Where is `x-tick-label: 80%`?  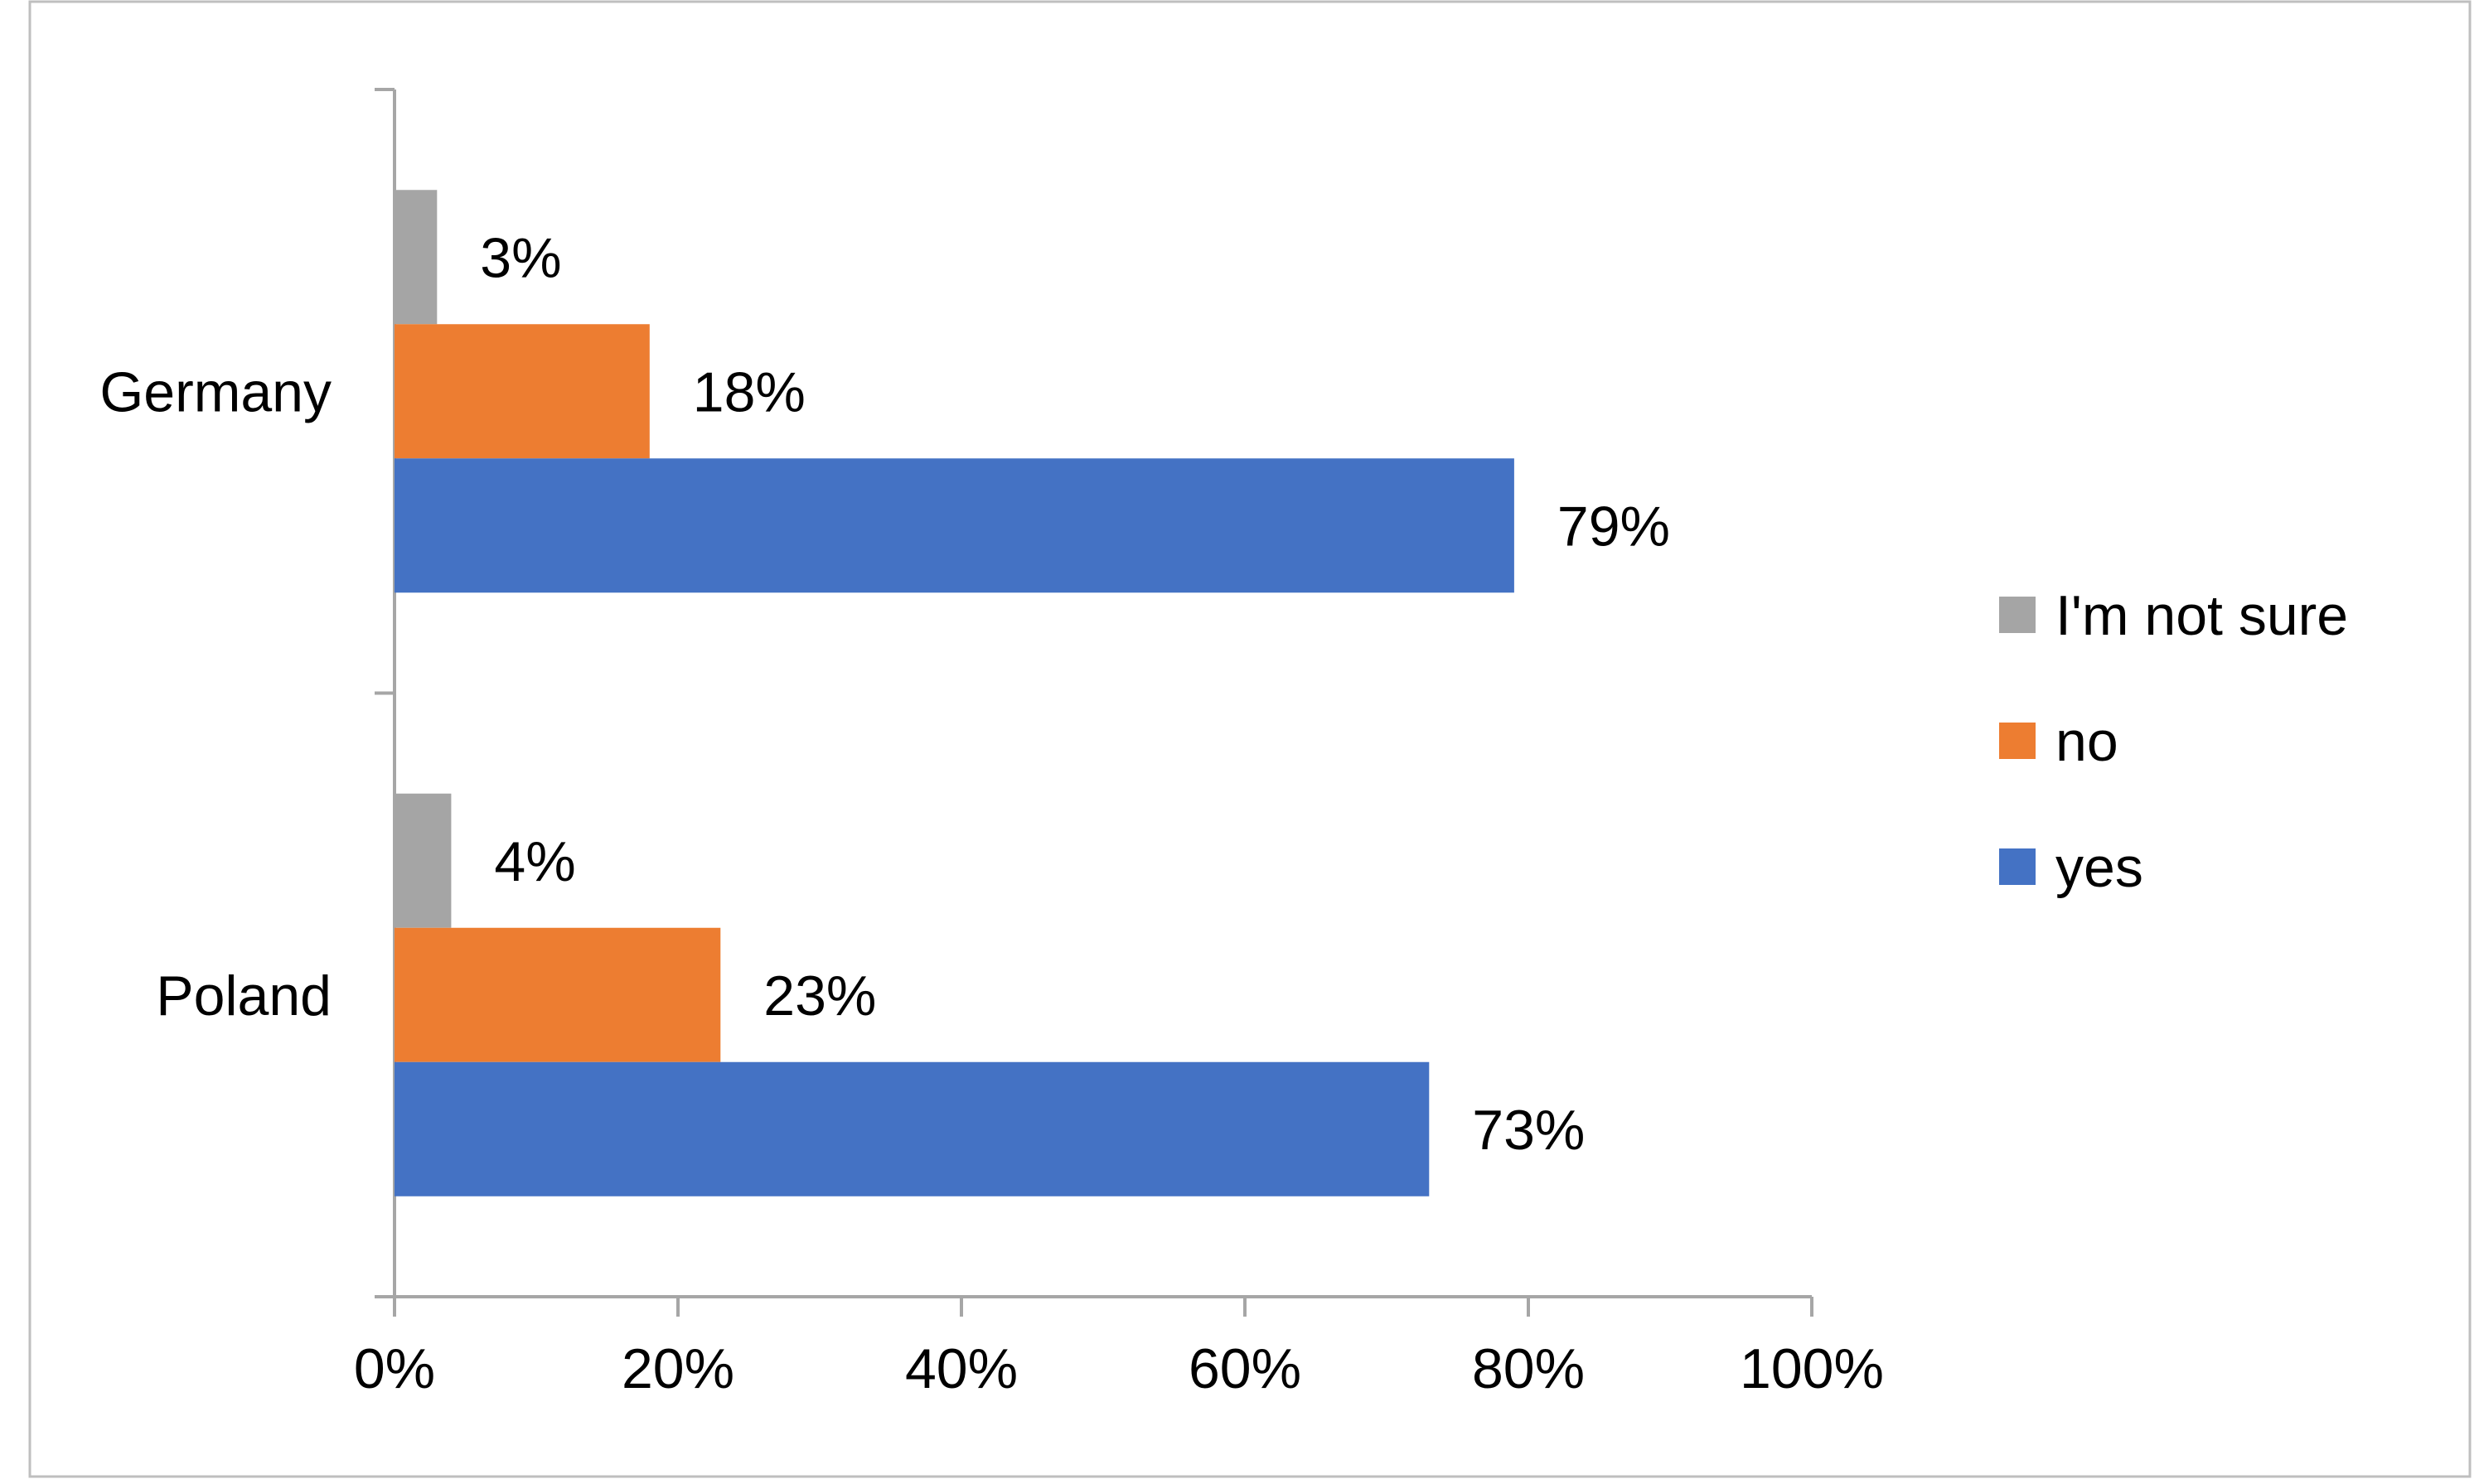 x-tick-label: 80% is located at coordinates (1528, 1368).